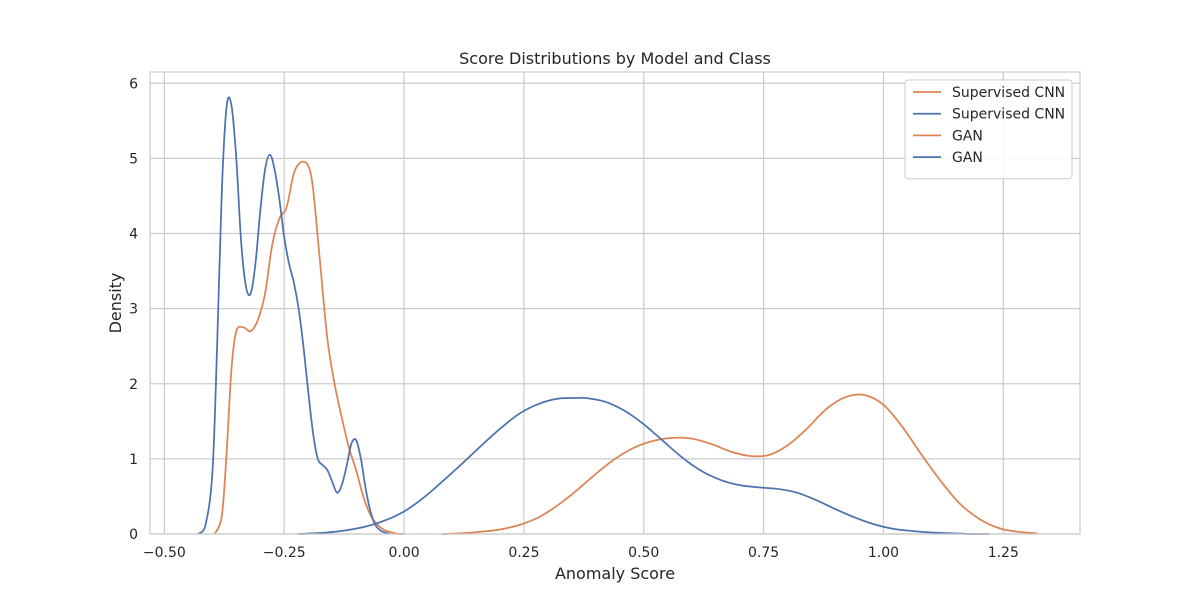 This screenshot has width=1200, height=600. I want to click on legend-box, so click(988, 129).